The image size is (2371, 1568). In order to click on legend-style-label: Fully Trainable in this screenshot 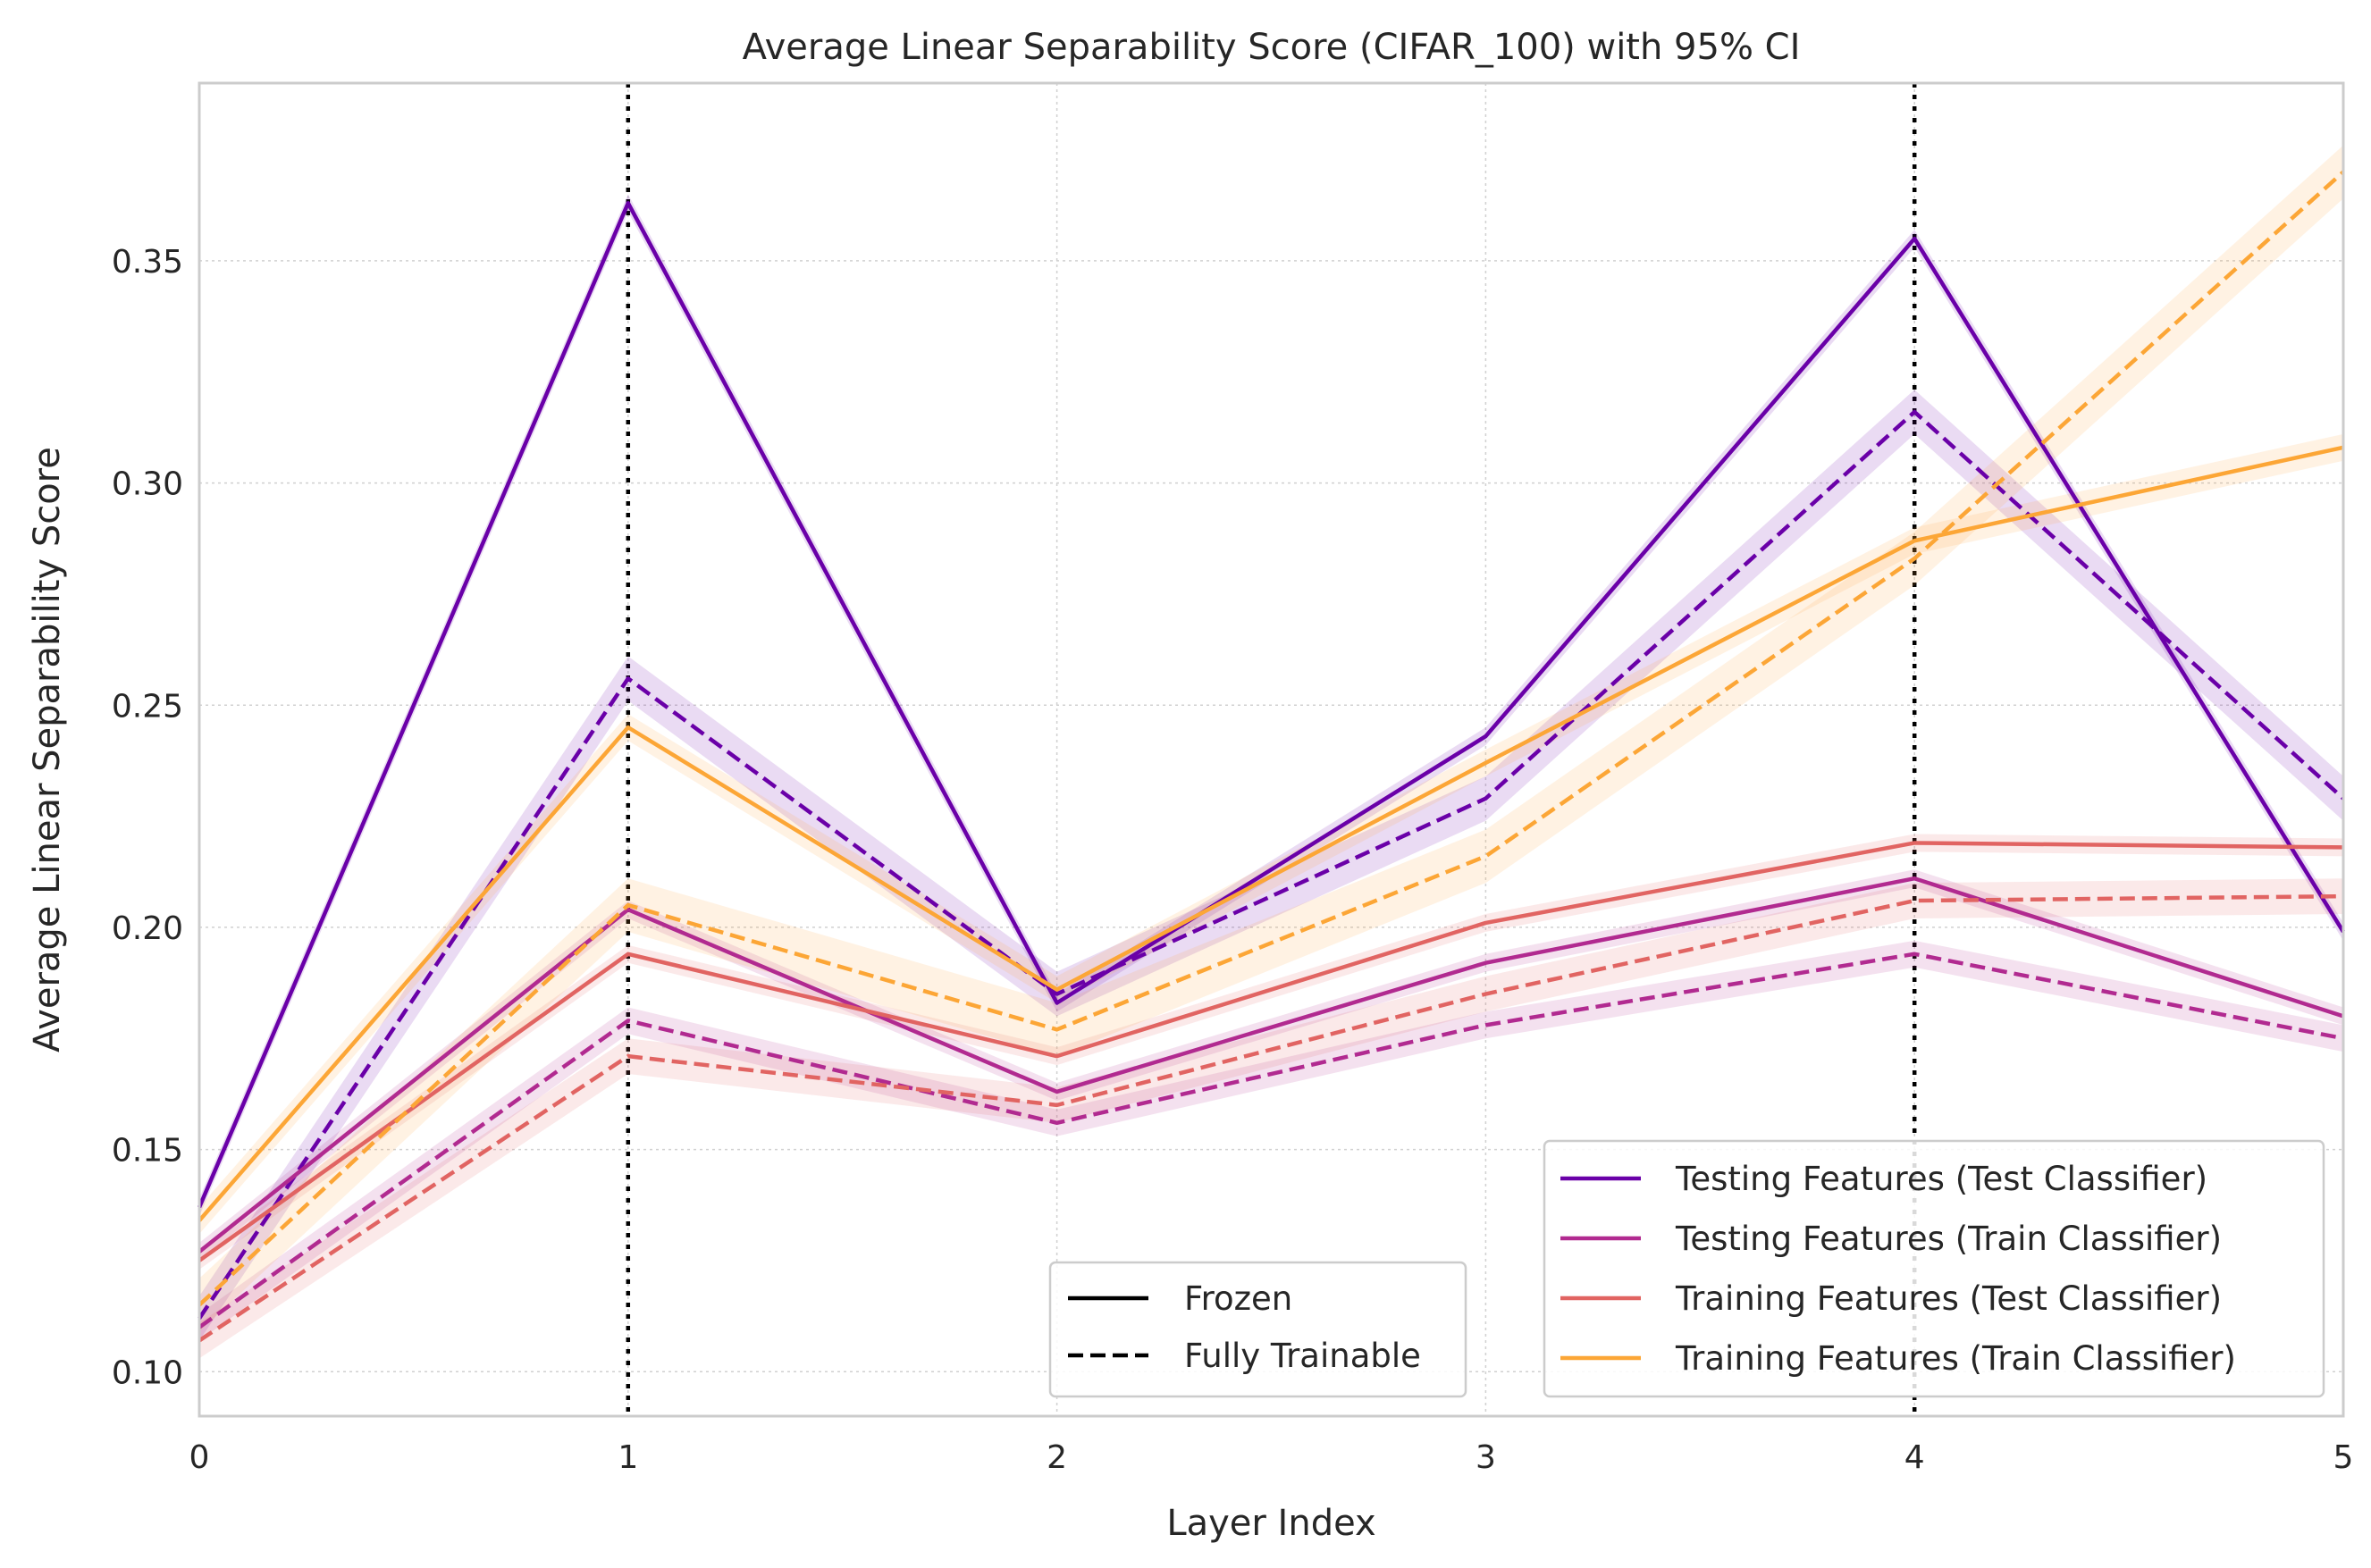, I will do `click(1302, 1356)`.